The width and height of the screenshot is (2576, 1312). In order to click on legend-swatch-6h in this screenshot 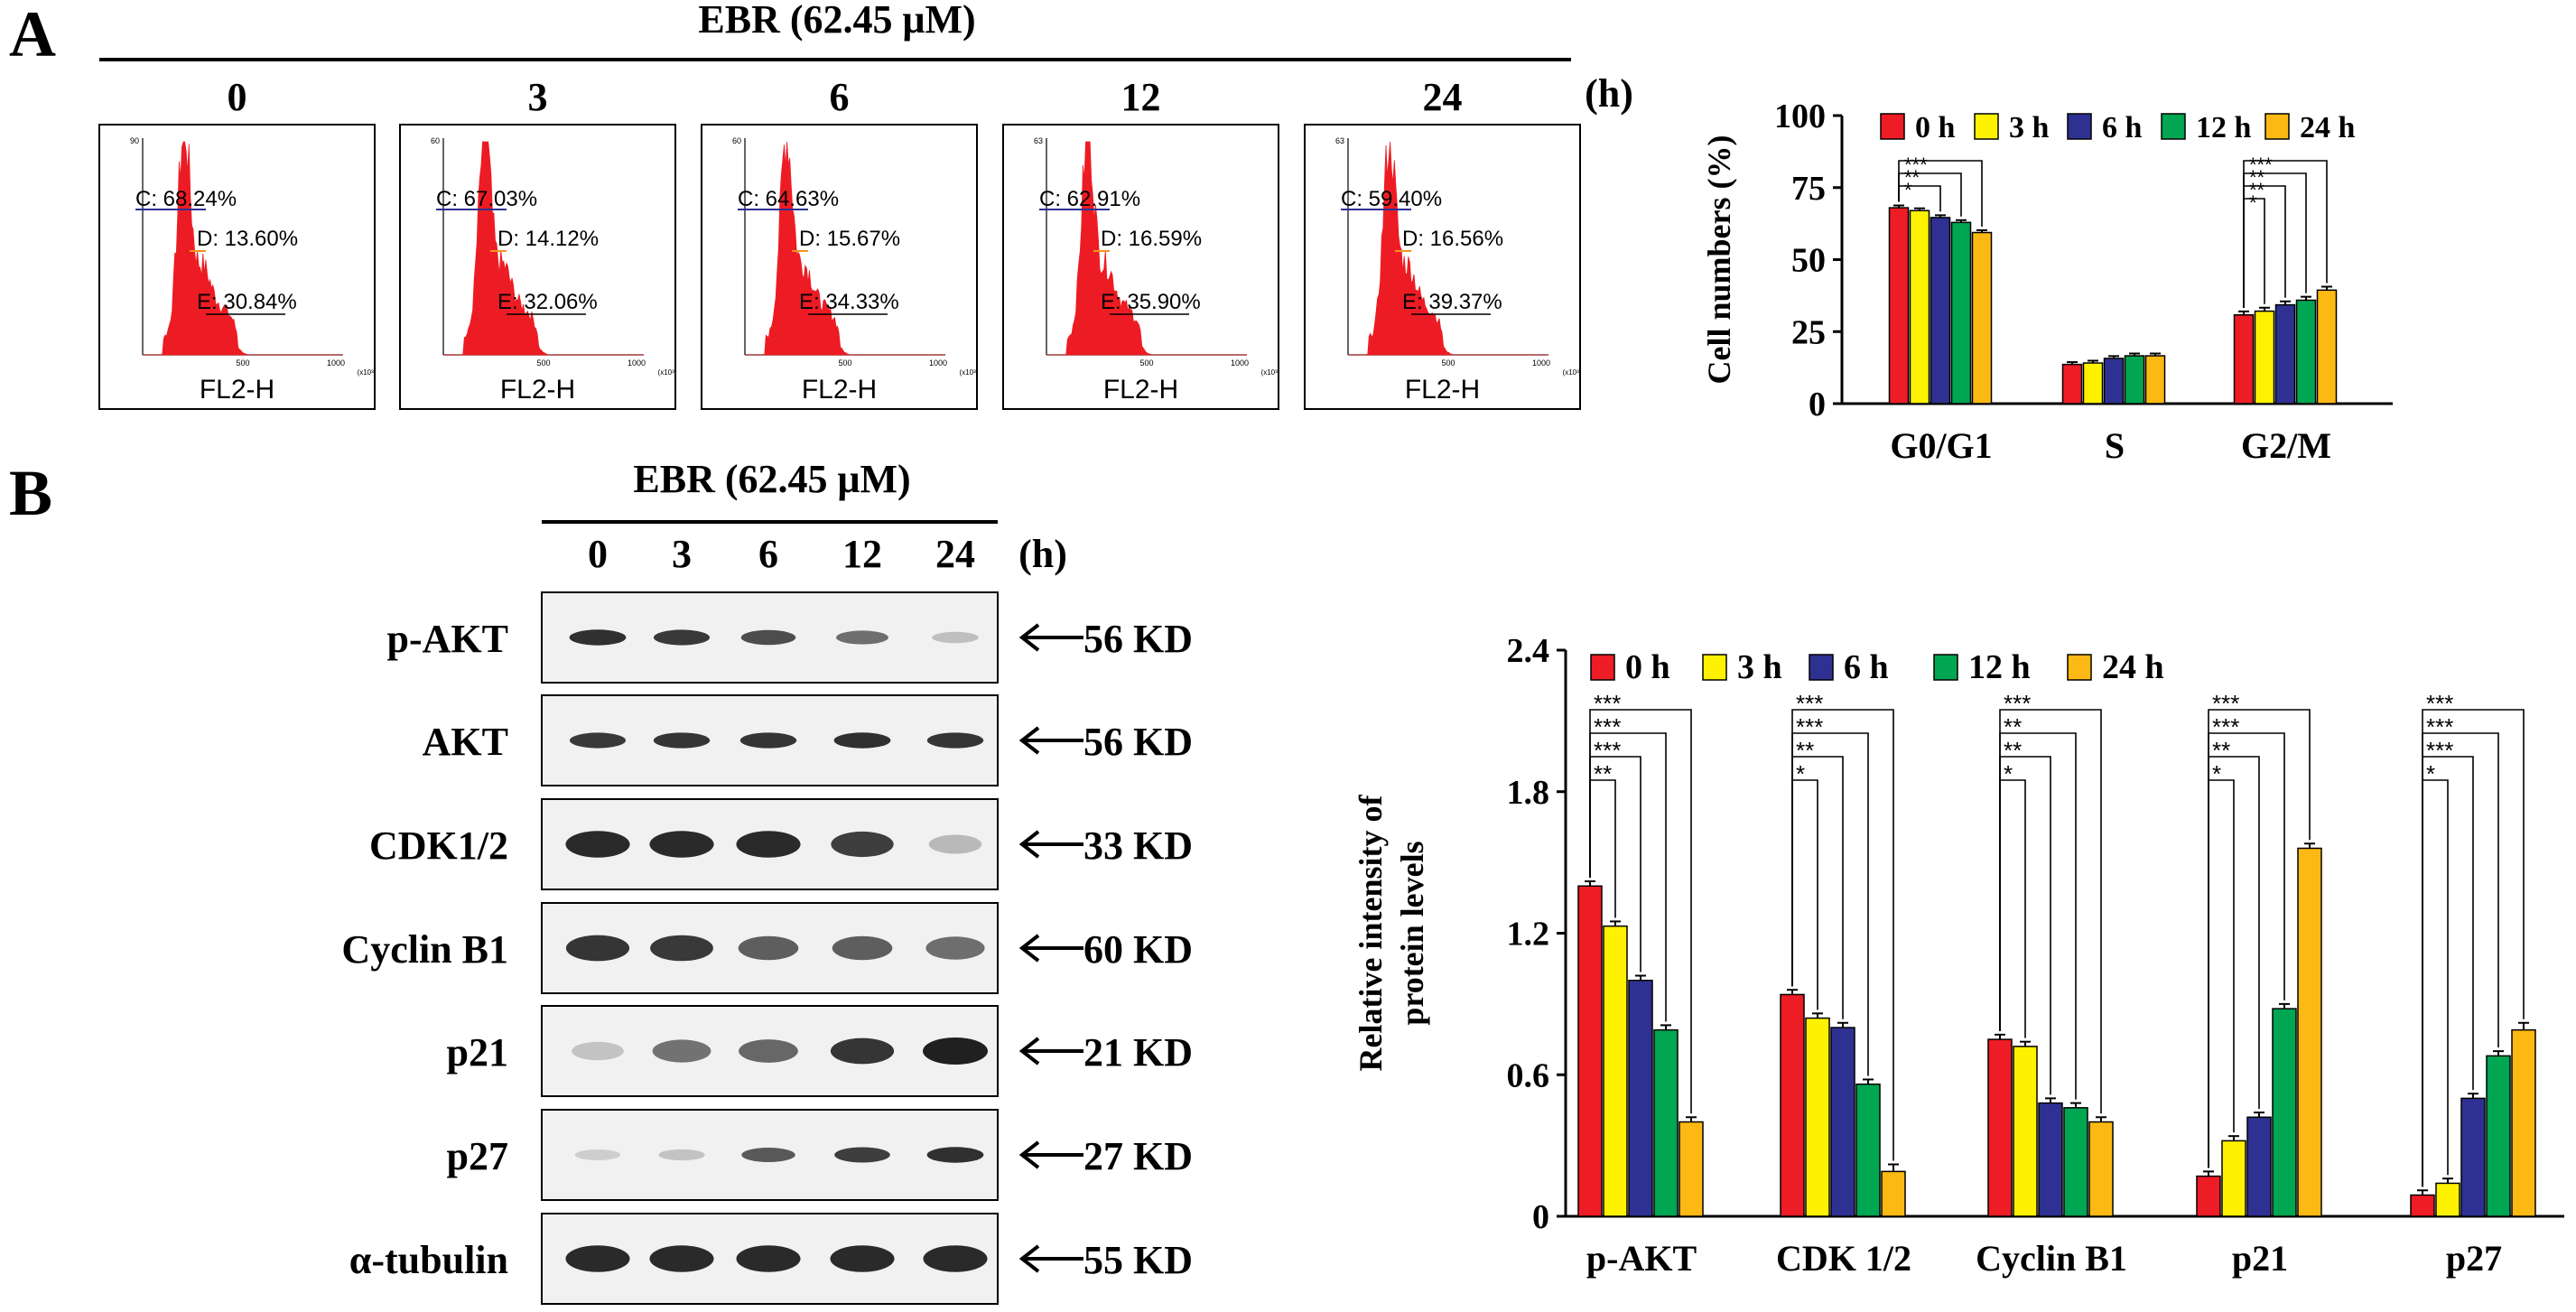, I will do `click(1821, 667)`.